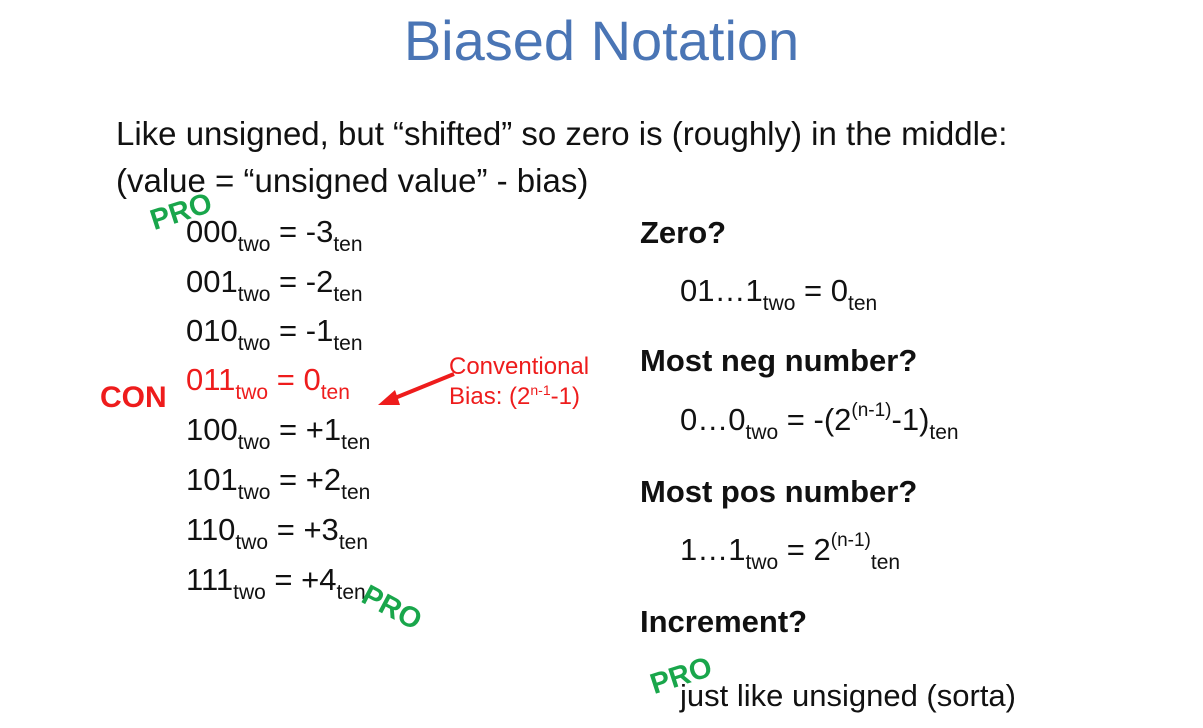 Image resolution: width=1203 pixels, height=728 pixels. Describe the element at coordinates (274, 285) in the screenshot. I see `encoding-row: 001two = -2ten` at that location.